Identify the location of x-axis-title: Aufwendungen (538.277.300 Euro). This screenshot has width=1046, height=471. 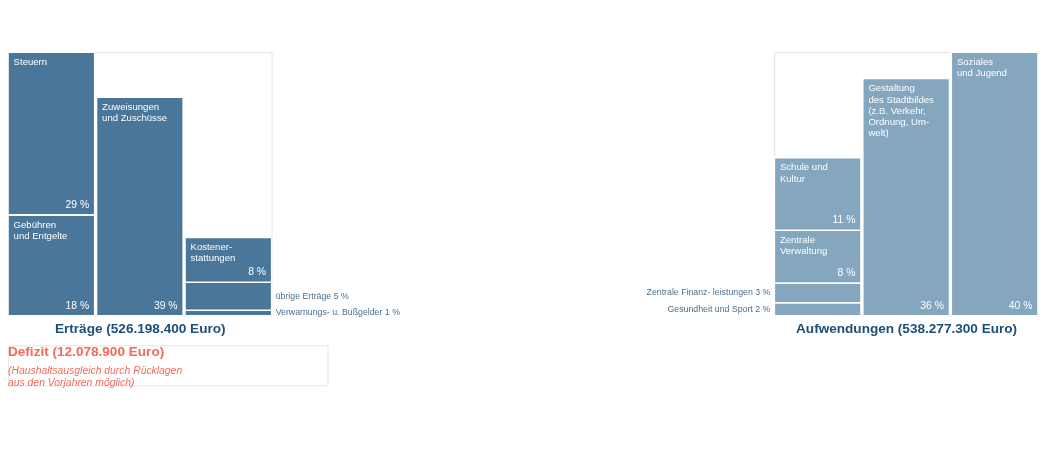
(907, 329).